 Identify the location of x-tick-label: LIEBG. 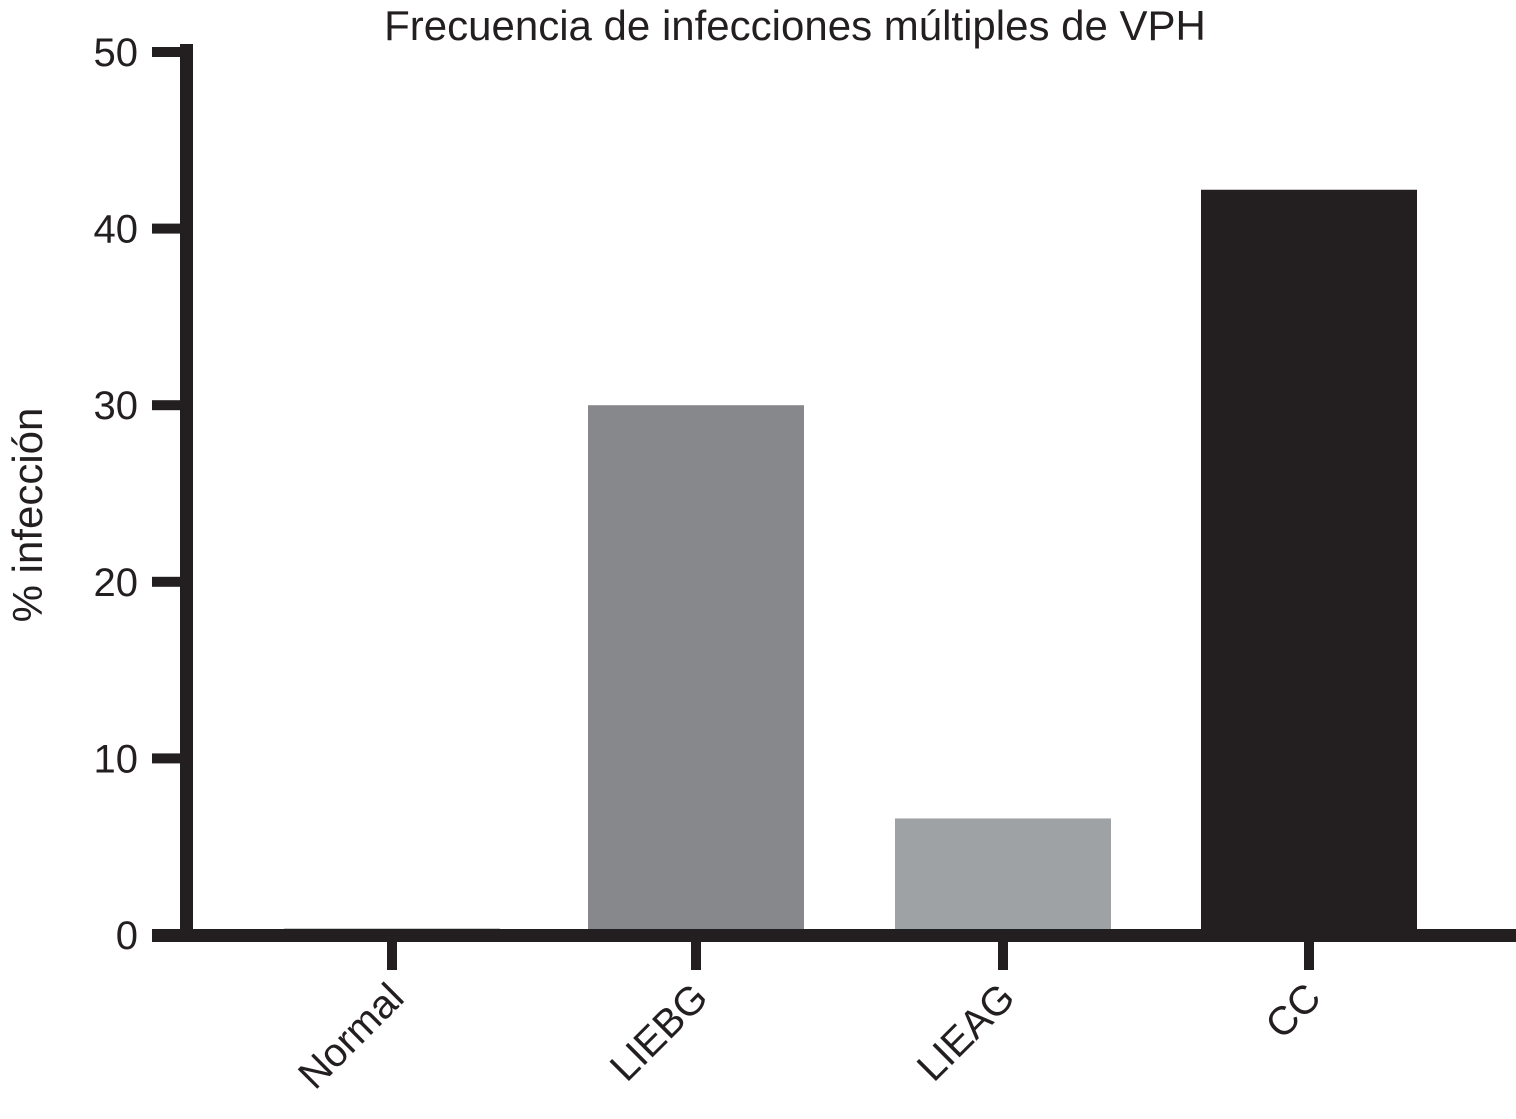
(659, 1032).